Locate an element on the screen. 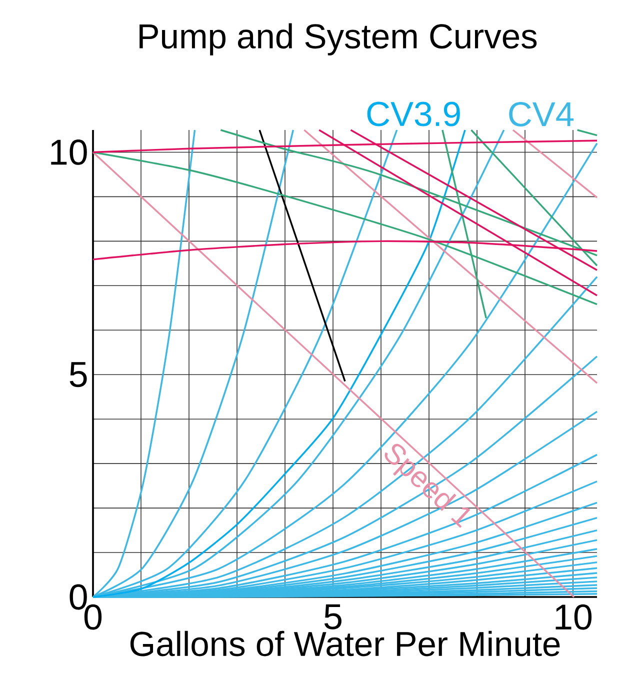 The width and height of the screenshot is (624, 690). x-tick-label: 10 is located at coordinates (574, 617).